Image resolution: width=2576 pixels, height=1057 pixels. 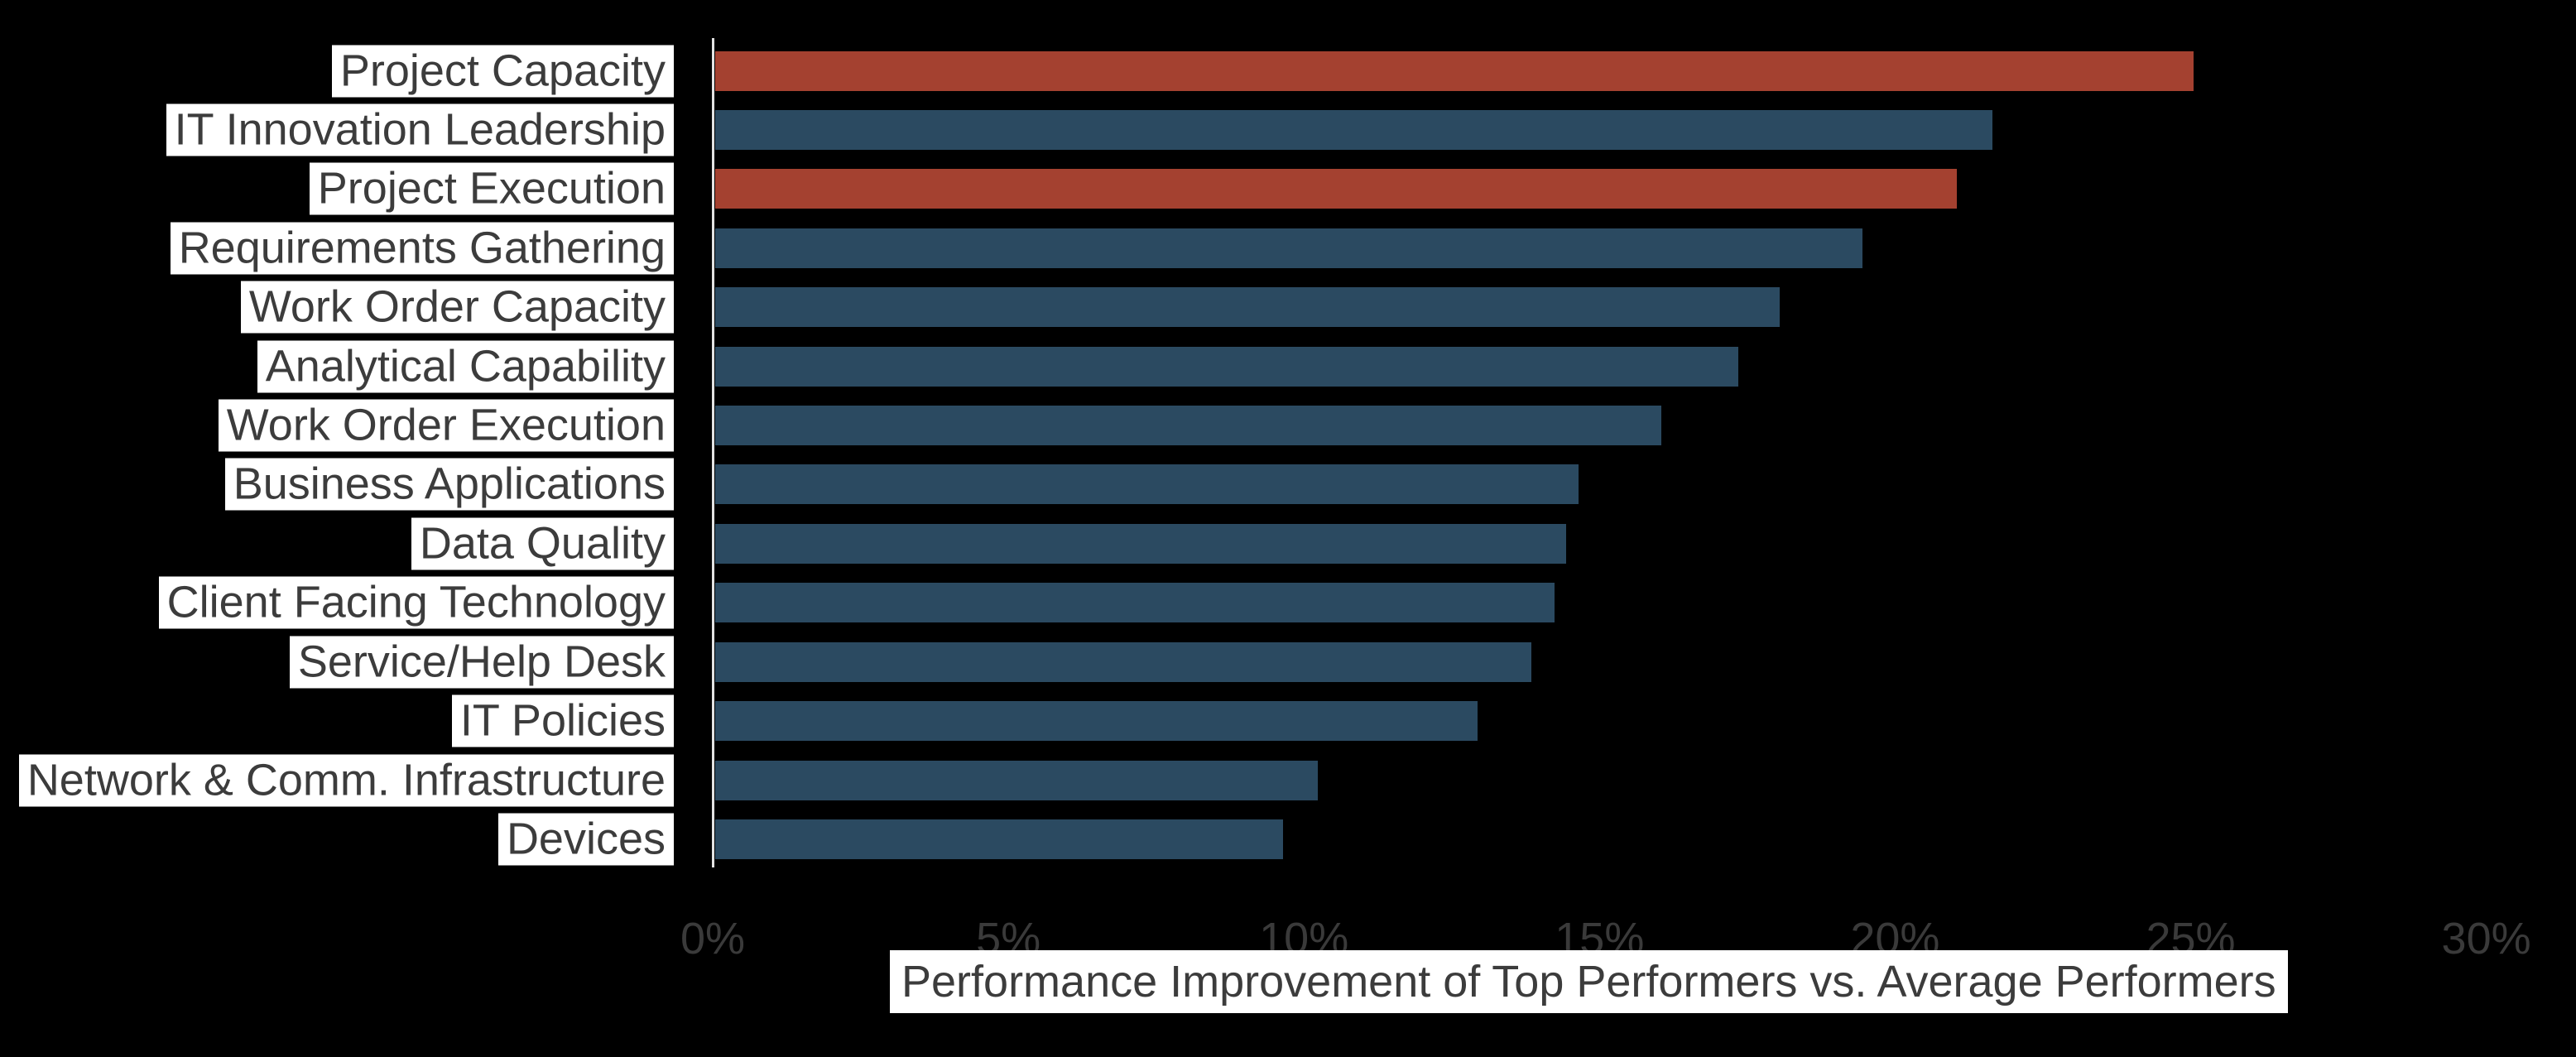 I want to click on category-label: Work Order Execution, so click(x=446, y=426).